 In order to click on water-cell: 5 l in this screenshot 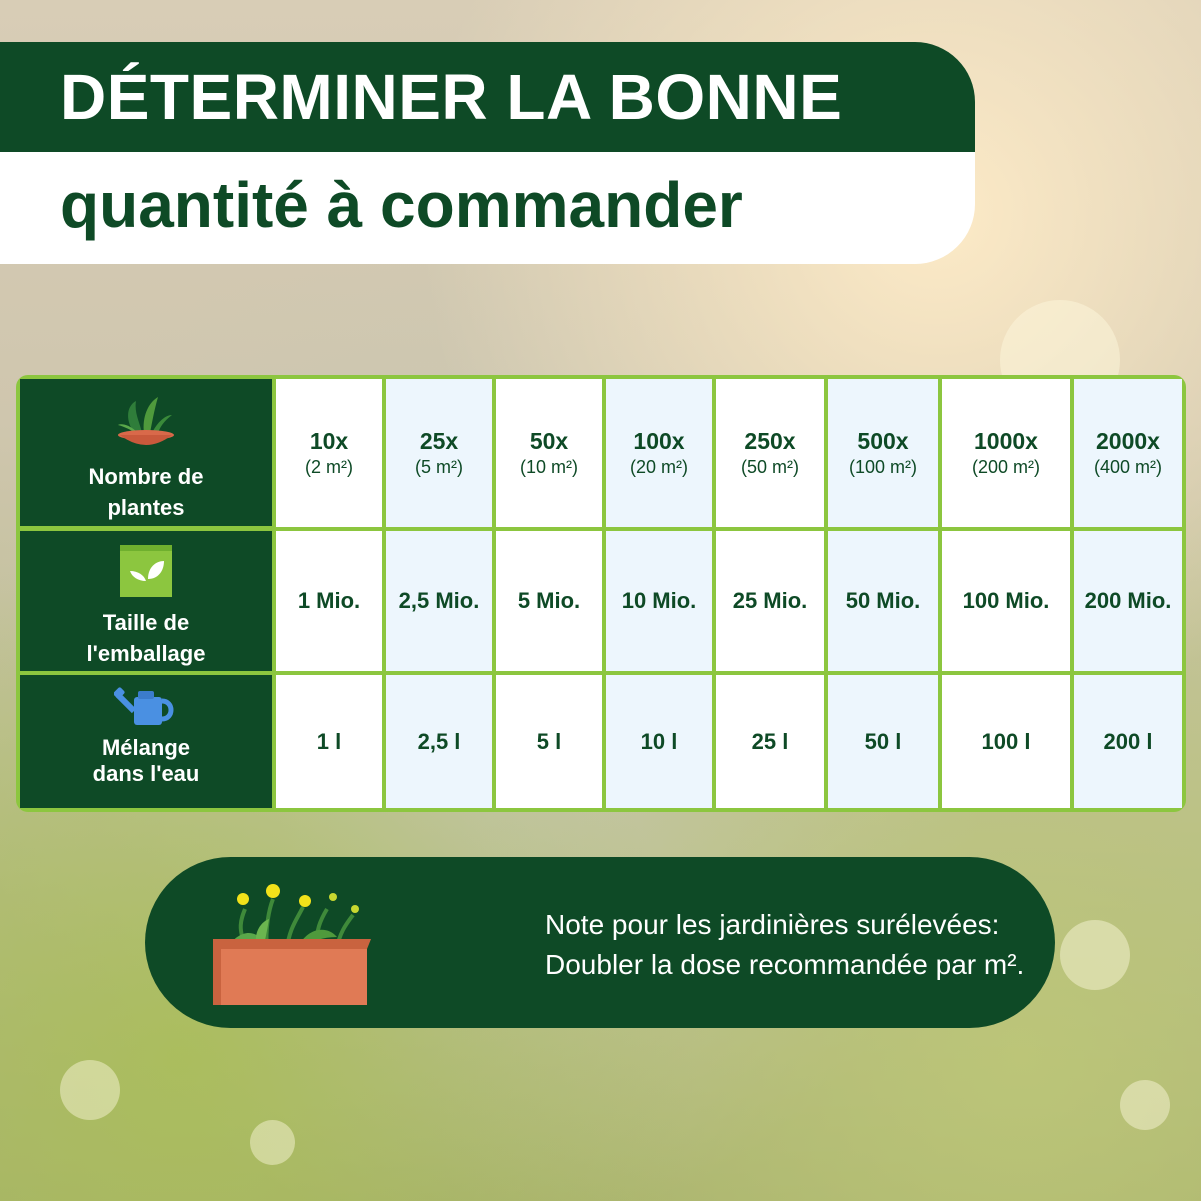, I will do `click(549, 741)`.